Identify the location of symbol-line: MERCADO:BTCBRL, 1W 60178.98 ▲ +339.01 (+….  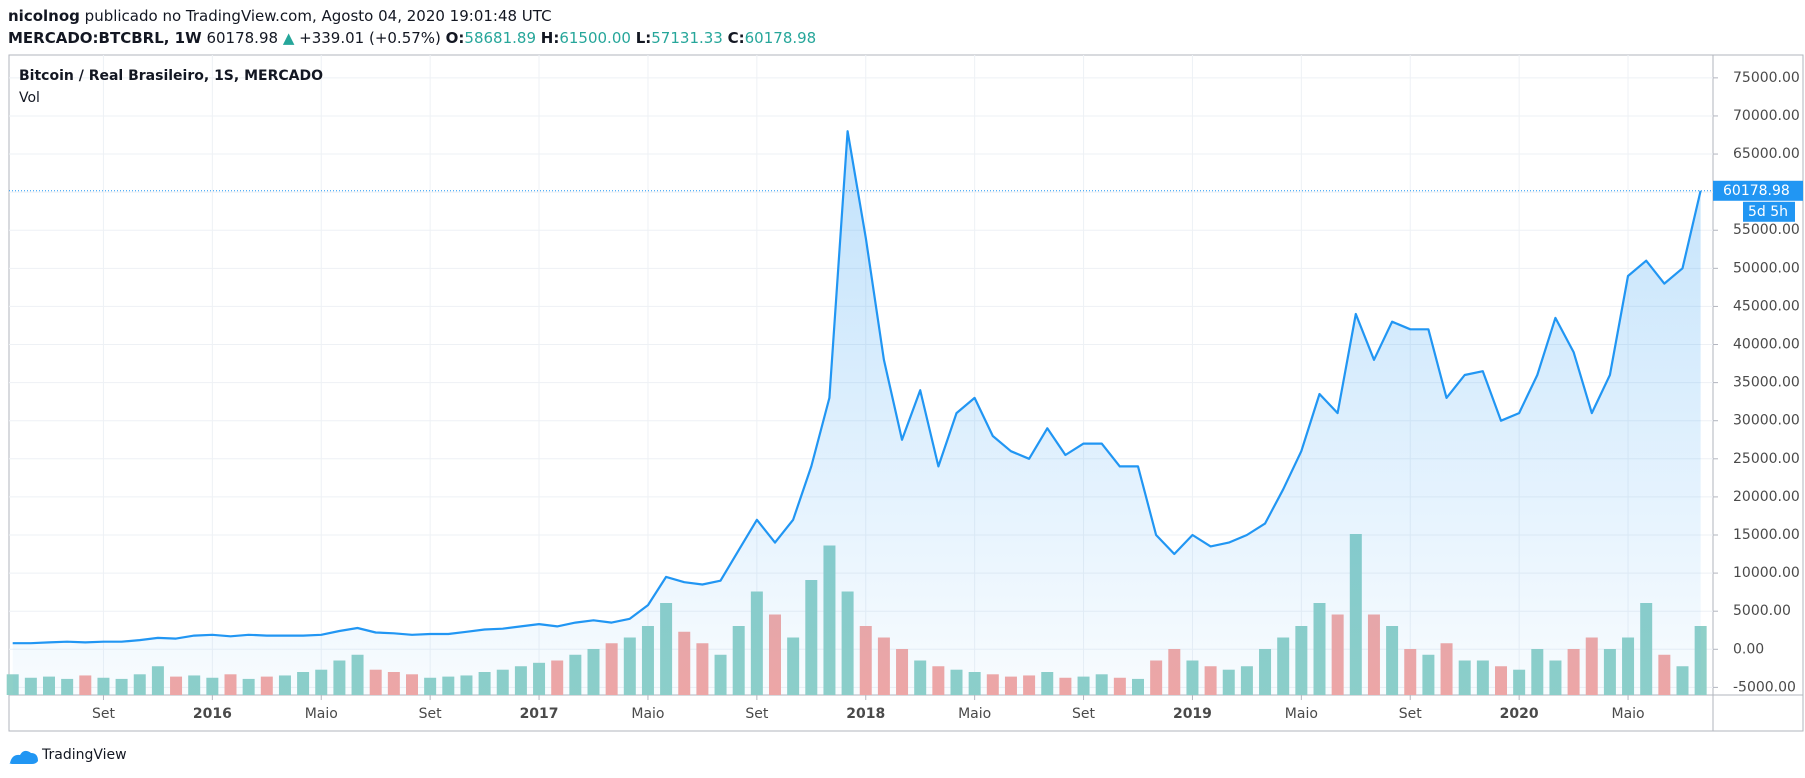
(412, 38).